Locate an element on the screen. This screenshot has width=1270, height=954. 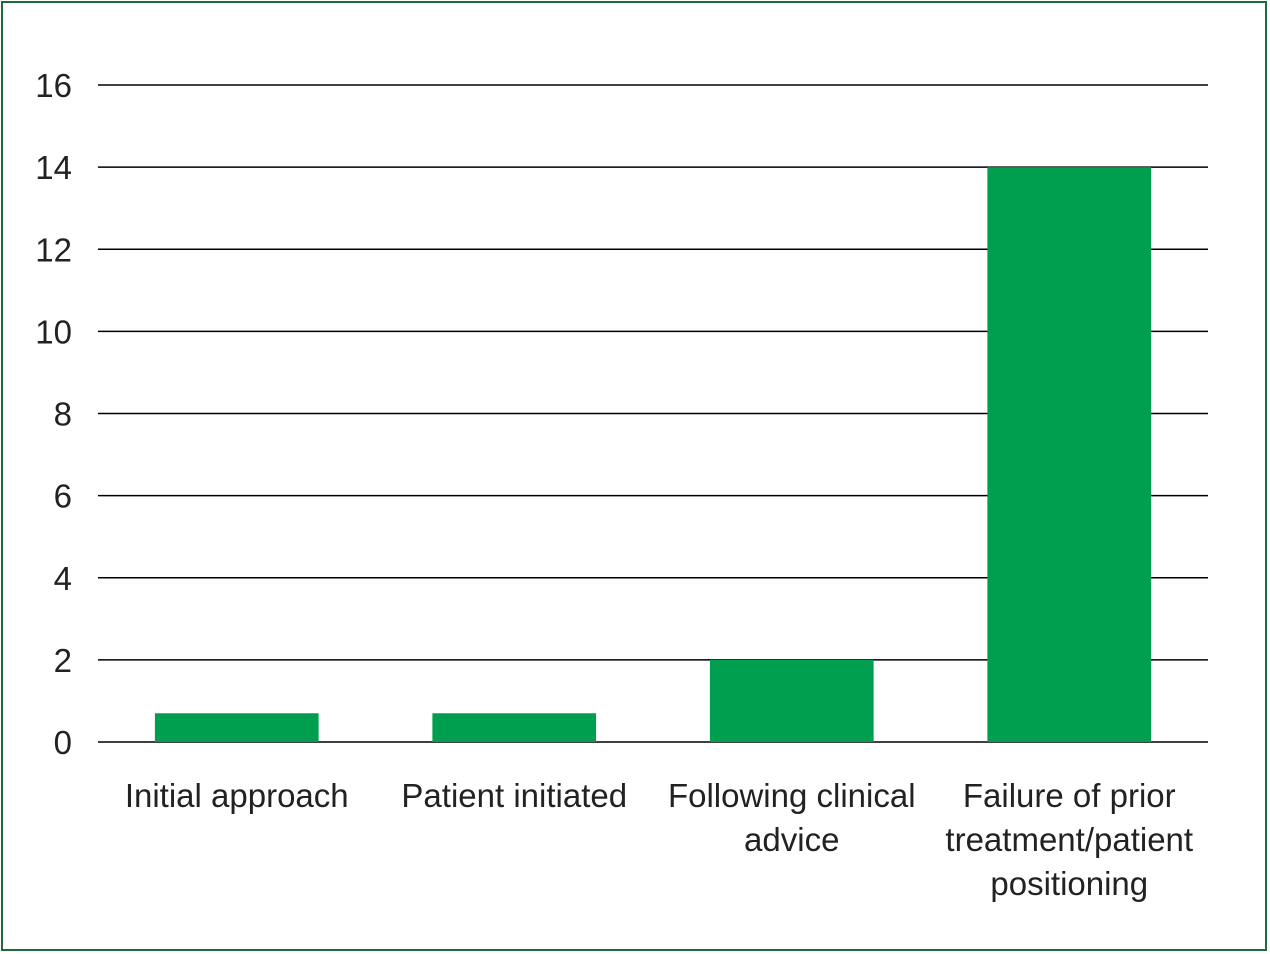
x-category-label-line: Failure of prior is located at coordinates (1069, 795).